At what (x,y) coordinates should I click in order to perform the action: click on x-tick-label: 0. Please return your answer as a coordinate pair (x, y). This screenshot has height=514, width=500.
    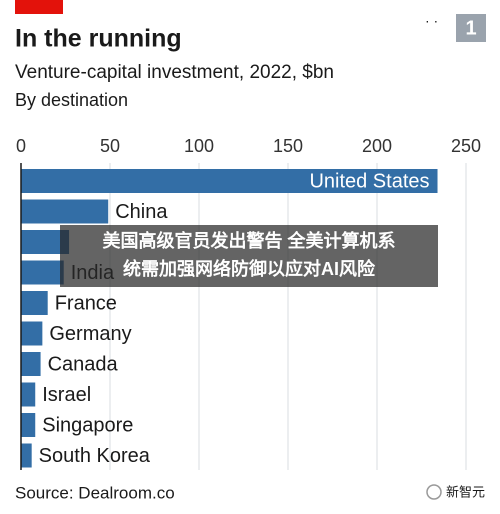
    Looking at the image, I should click on (21, 146).